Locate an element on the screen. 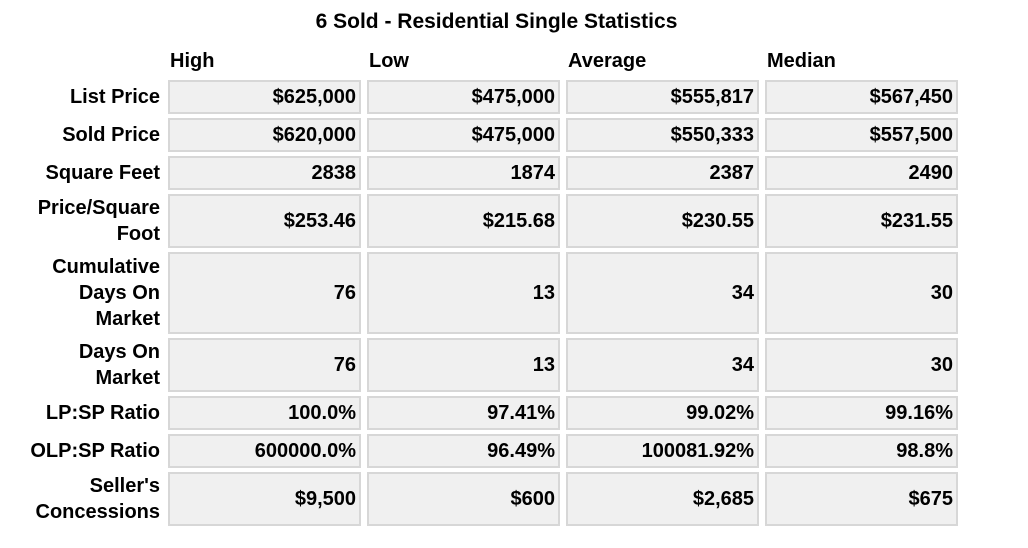 This screenshot has width=1028, height=548. cell-high: 100.0% is located at coordinates (264, 413).